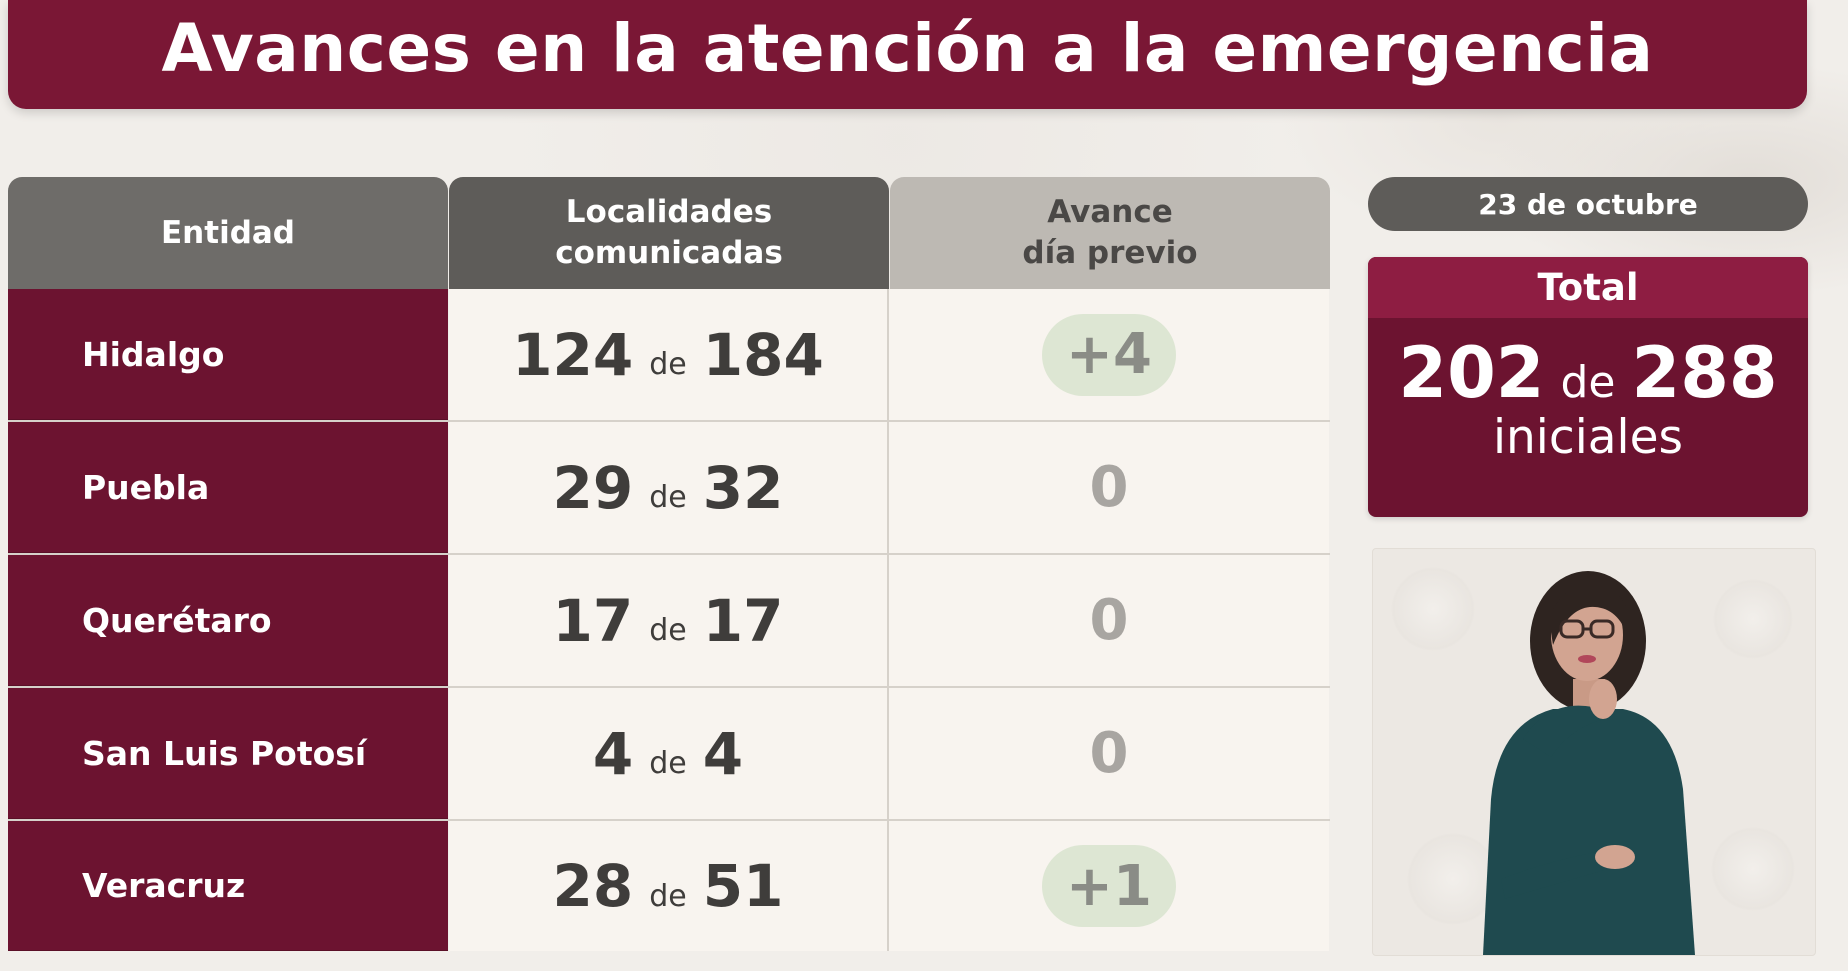  I want to click on localities-total: 32, so click(743, 487).